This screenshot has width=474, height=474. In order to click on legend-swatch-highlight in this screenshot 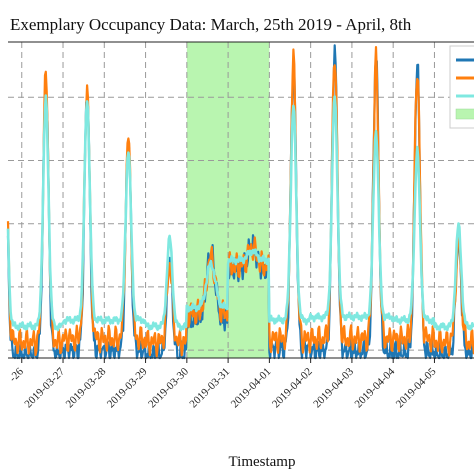, I will do `click(464, 114)`.